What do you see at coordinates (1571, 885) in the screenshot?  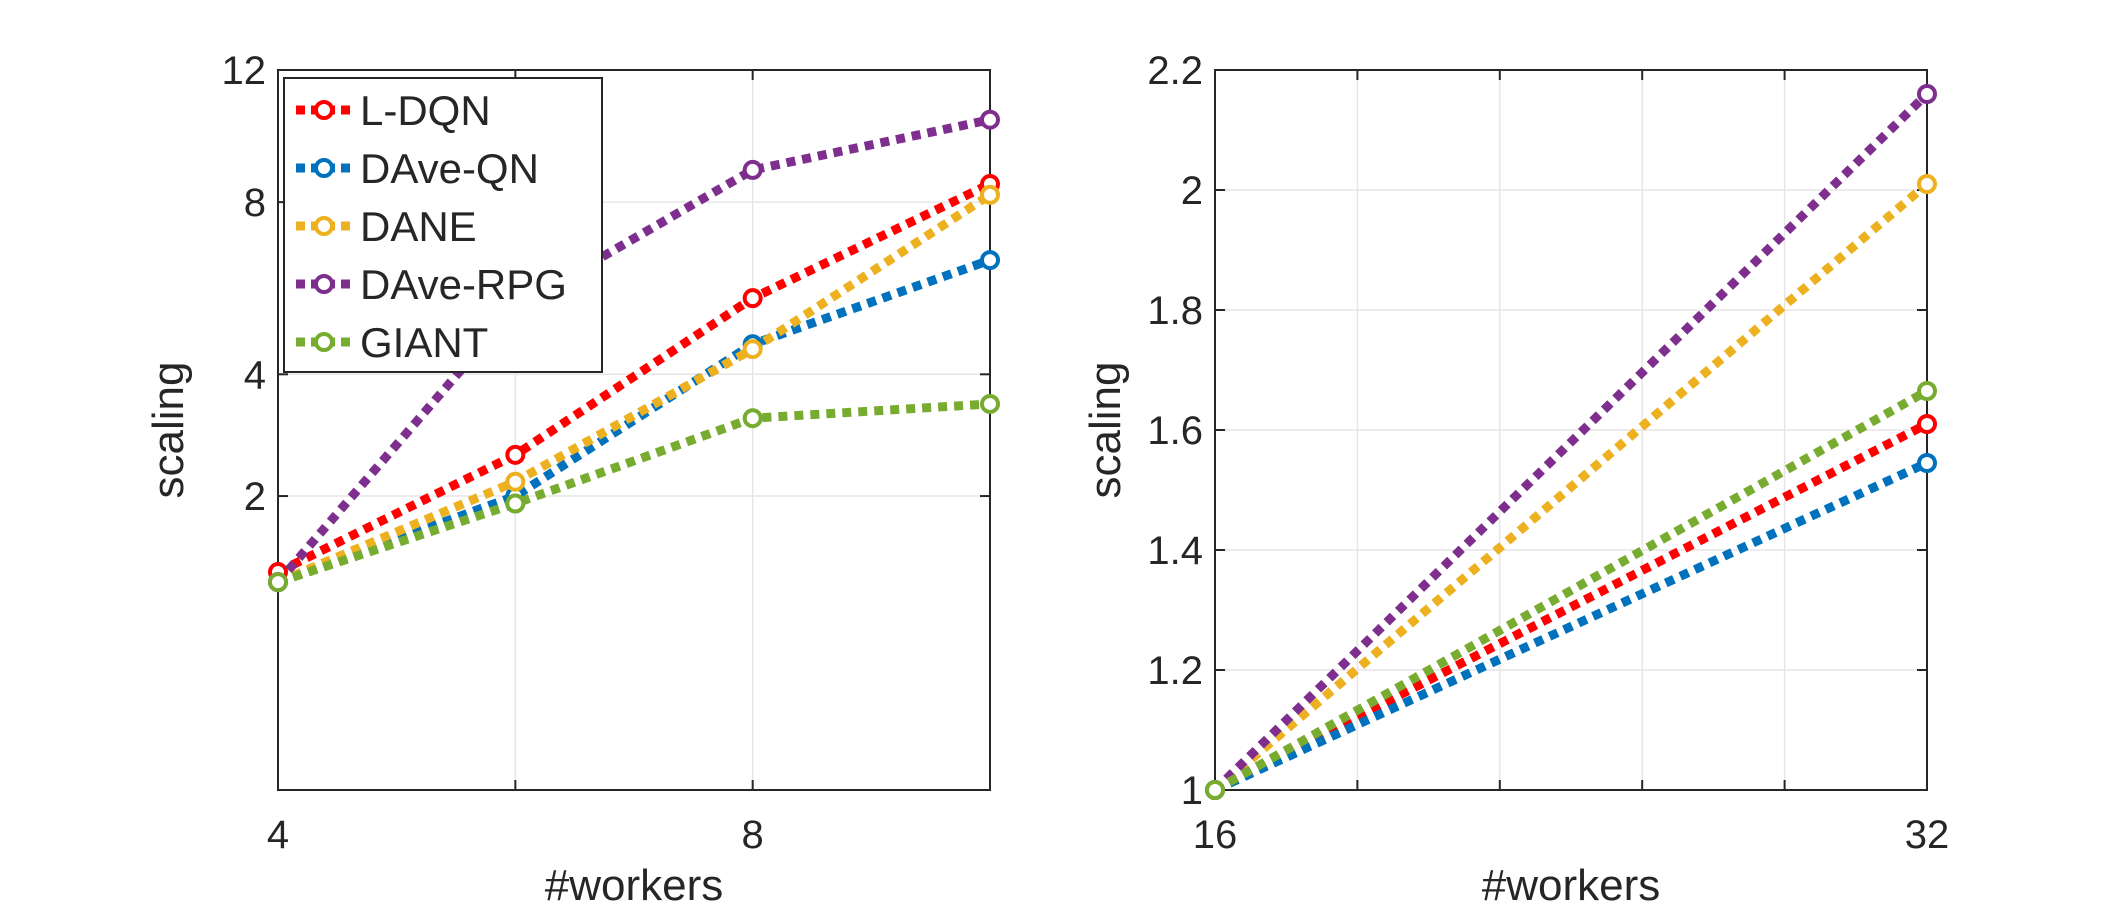 I see `x-axis-label-right: #workers` at bounding box center [1571, 885].